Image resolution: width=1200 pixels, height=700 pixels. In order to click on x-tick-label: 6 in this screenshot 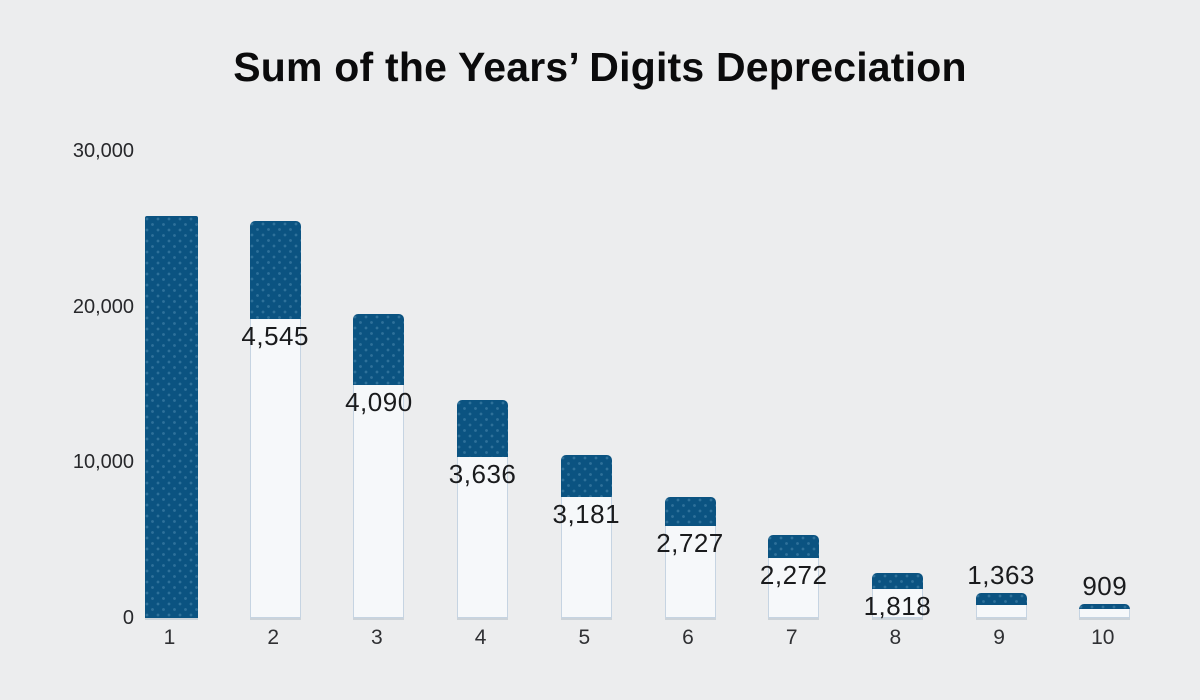, I will do `click(688, 637)`.